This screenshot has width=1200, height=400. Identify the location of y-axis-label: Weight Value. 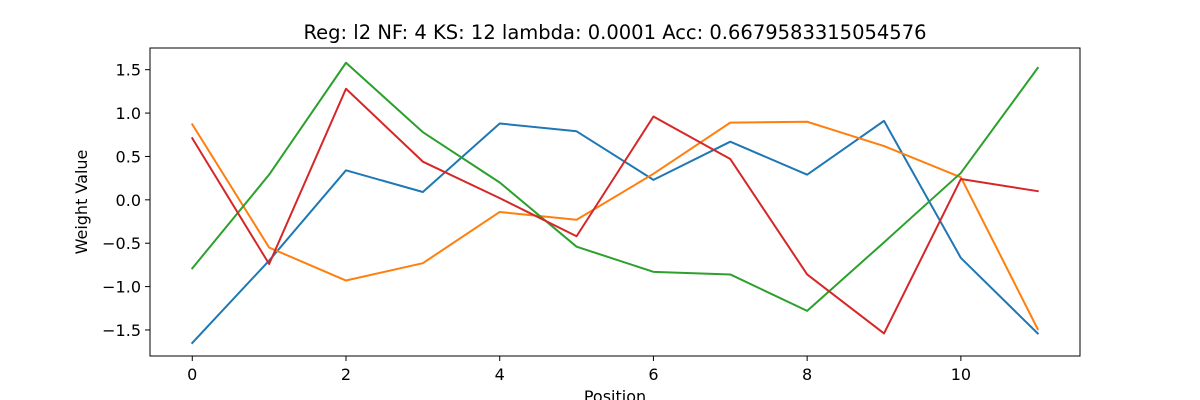
(81, 202).